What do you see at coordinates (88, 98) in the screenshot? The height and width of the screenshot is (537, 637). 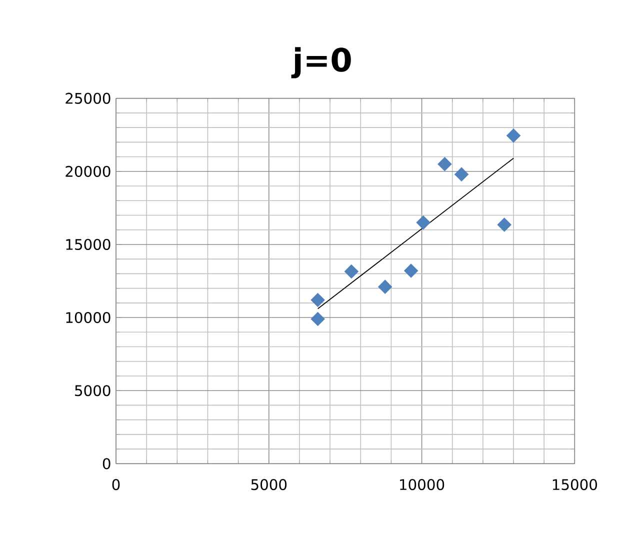 I see `y-tick-label: 25000` at bounding box center [88, 98].